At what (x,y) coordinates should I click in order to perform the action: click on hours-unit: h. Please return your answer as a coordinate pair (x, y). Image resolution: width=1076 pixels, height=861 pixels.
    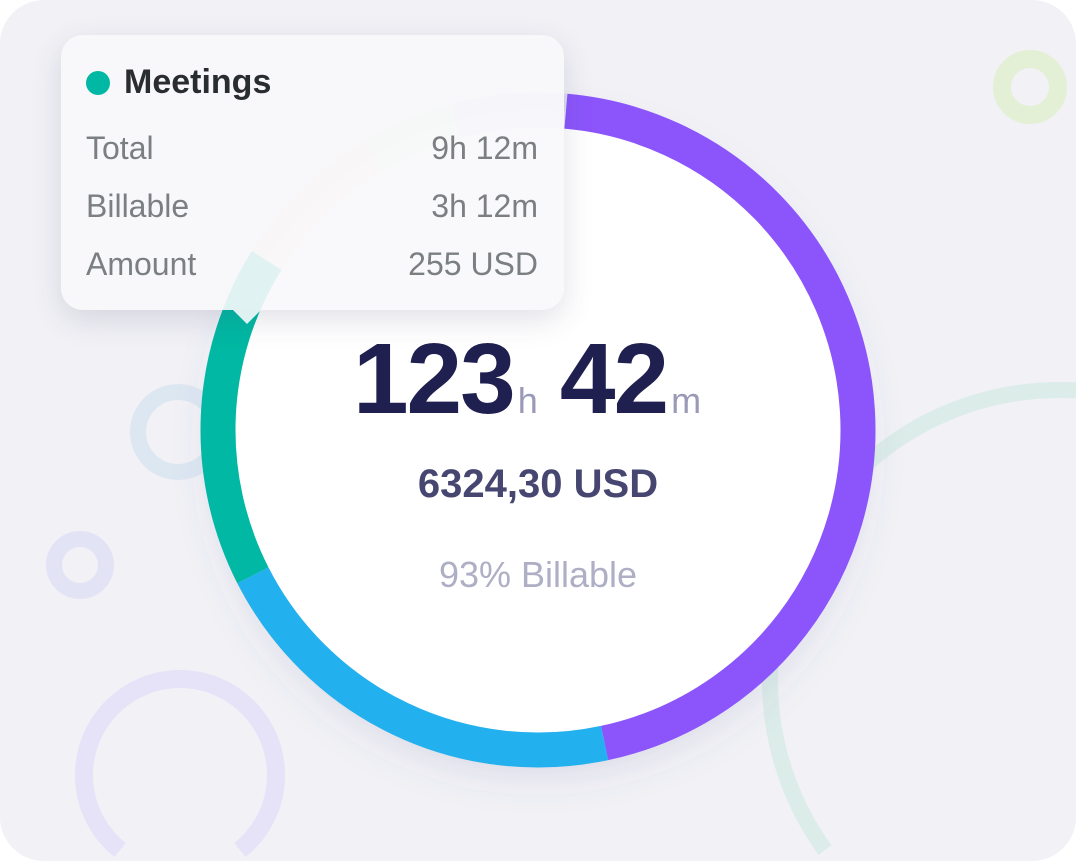
    Looking at the image, I should click on (527, 400).